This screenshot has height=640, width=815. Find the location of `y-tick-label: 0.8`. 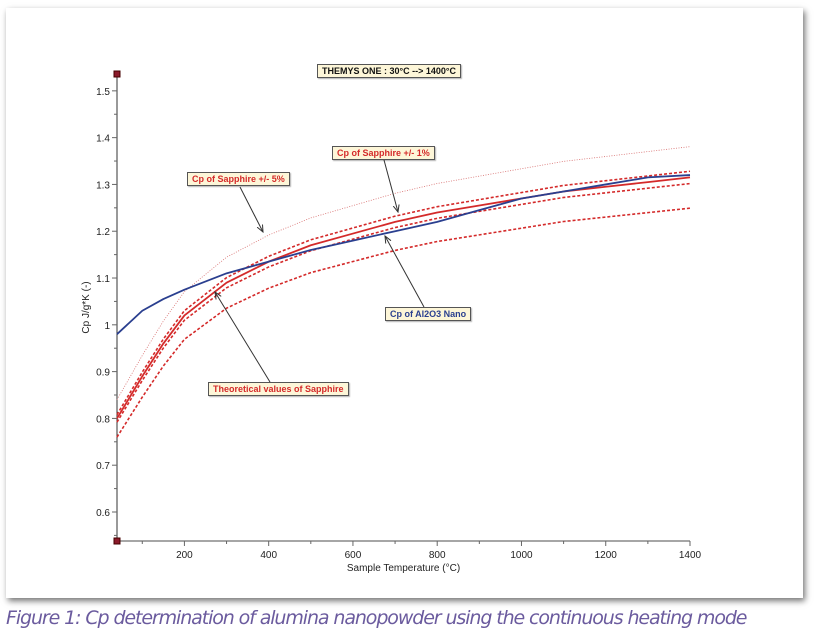

y-tick-label: 0.8 is located at coordinates (103, 419).